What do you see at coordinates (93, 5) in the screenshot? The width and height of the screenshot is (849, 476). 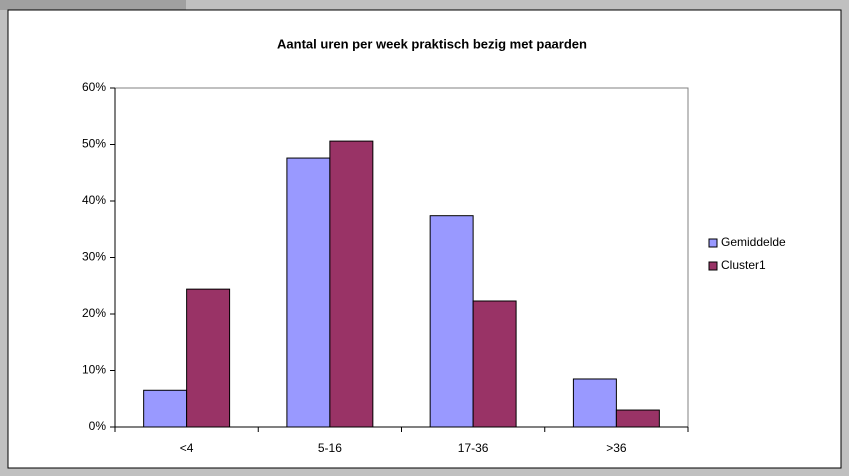 I see `top-strip` at bounding box center [93, 5].